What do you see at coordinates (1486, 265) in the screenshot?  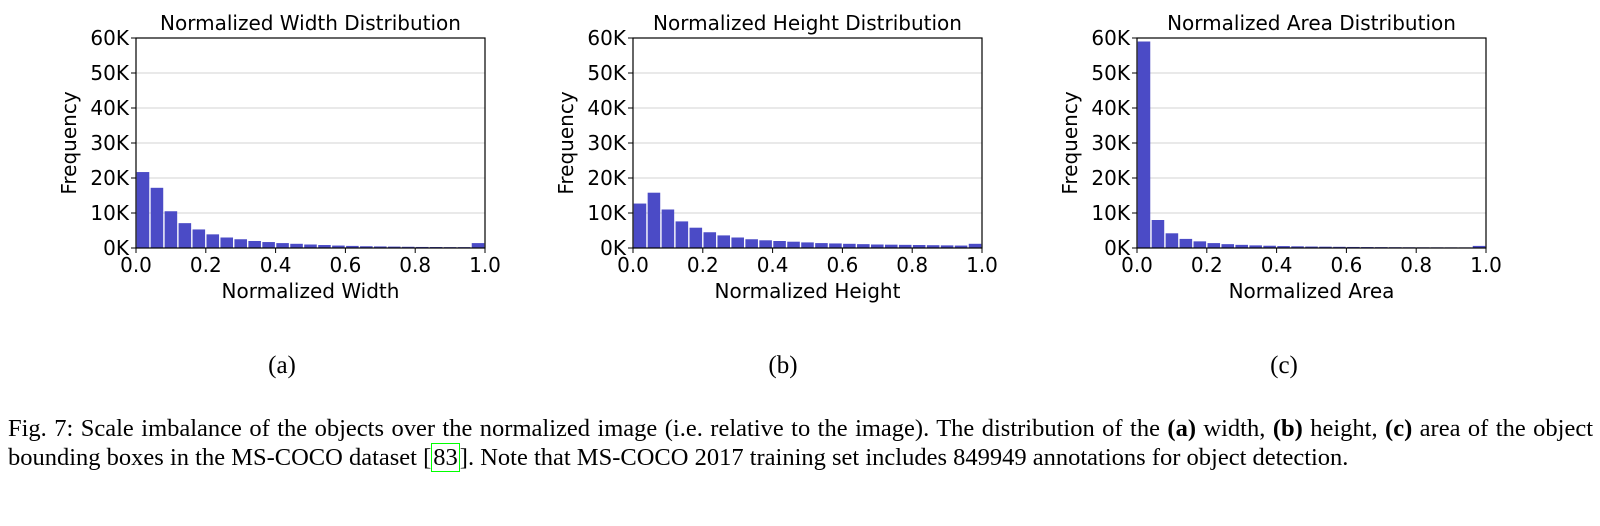 I see `area-xtick-label: 1.0` at bounding box center [1486, 265].